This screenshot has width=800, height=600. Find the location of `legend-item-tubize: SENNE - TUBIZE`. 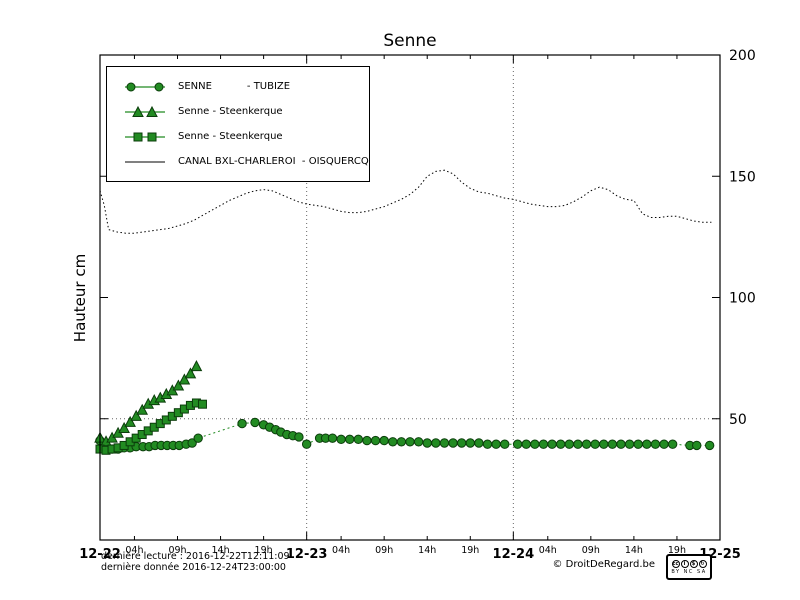

legend-item-tubize: SENNE - TUBIZE is located at coordinates (238, 86).